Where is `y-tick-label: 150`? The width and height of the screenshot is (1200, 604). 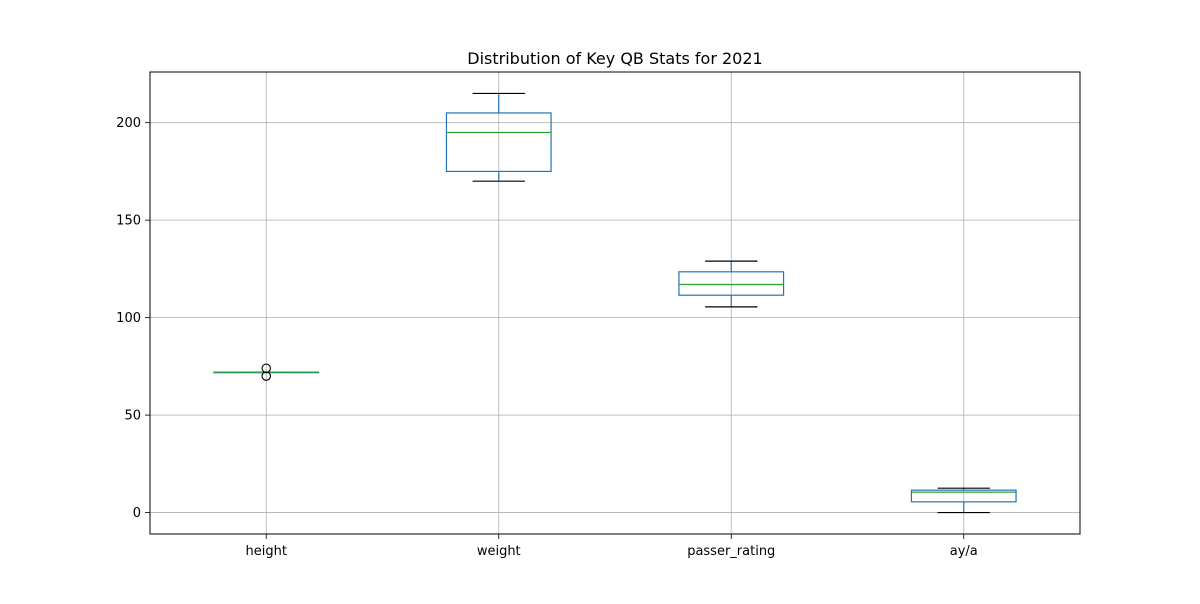
y-tick-label: 150 is located at coordinates (128, 221).